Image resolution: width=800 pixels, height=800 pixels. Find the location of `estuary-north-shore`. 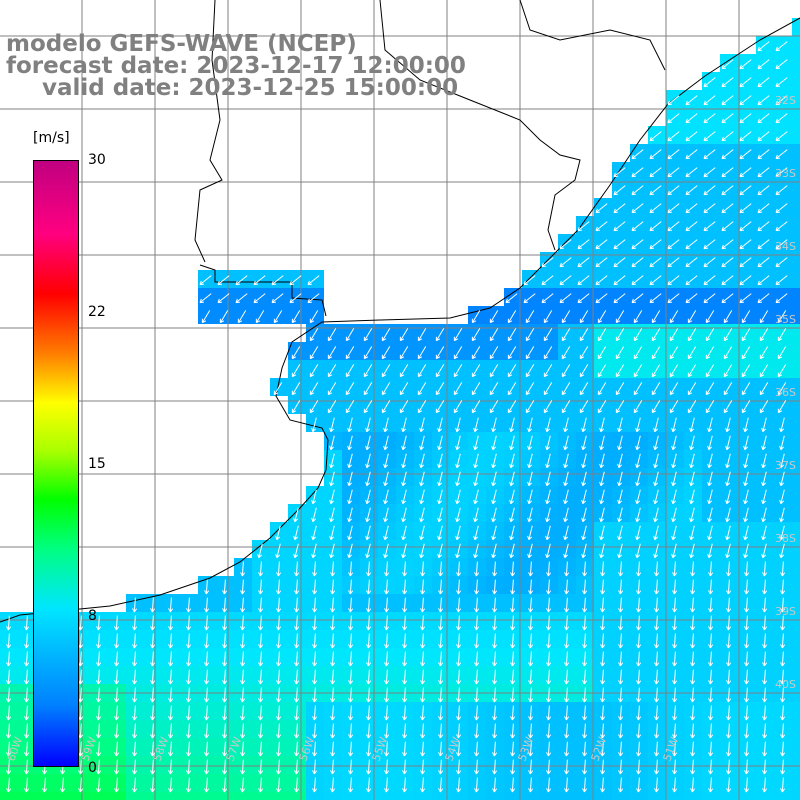

estuary-north-shore is located at coordinates (263, 290).